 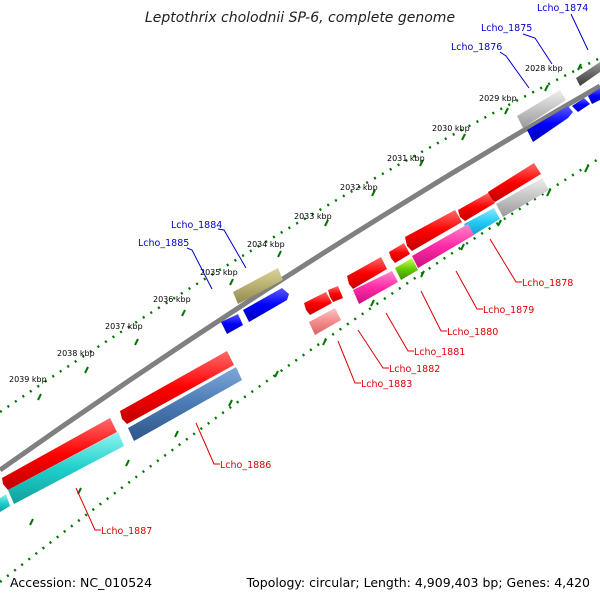 I want to click on gene-lcho-1886a, so click(x=177, y=387).